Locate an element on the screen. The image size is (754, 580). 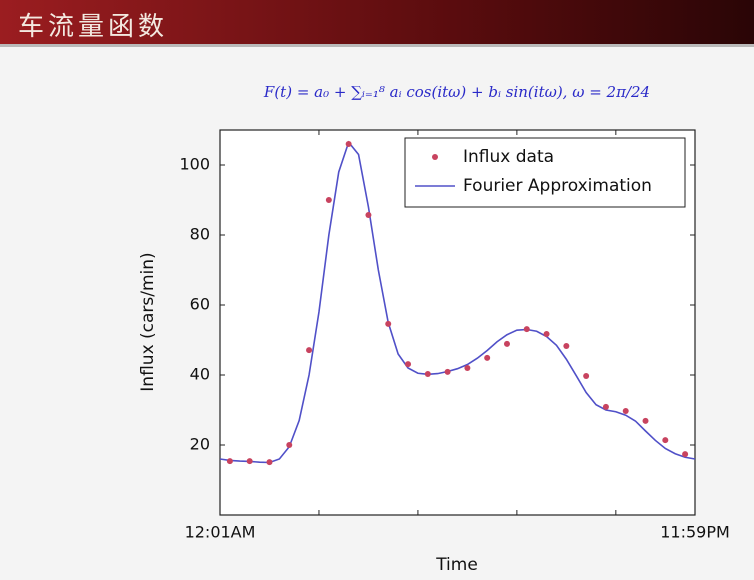
x-tick-label: 11:59PM is located at coordinates (695, 532).